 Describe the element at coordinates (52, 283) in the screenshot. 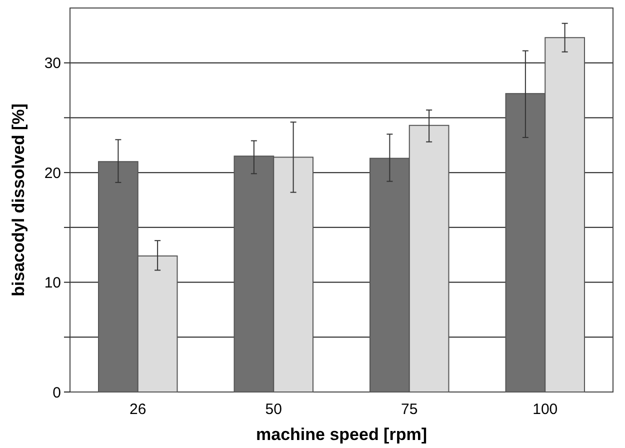

I see `y-tick-label: 10` at that location.